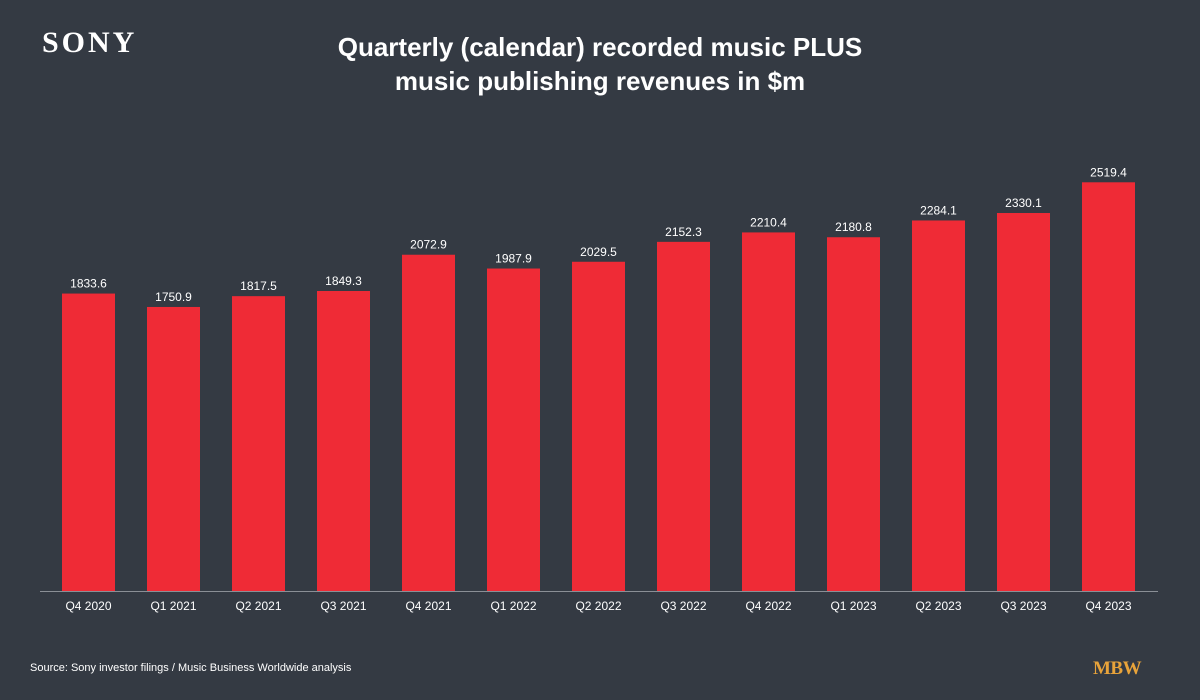  What do you see at coordinates (1108, 606) in the screenshot?
I see `x-tick-label: Q4 2023` at bounding box center [1108, 606].